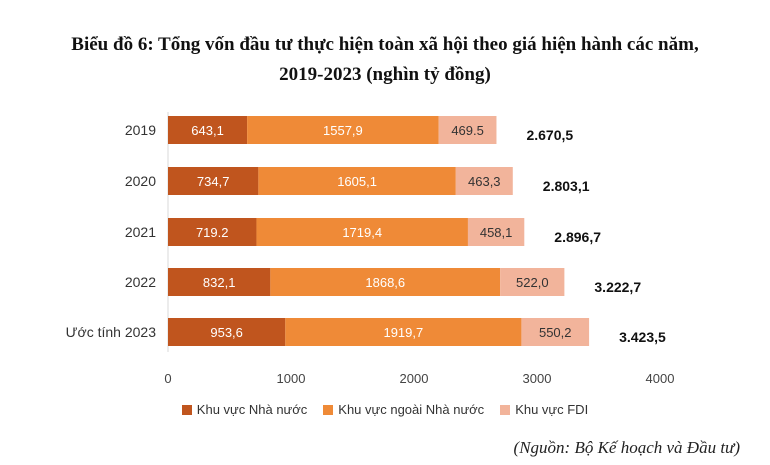 The image size is (770, 465). I want to click on data-label: 1605,1, so click(357, 181).